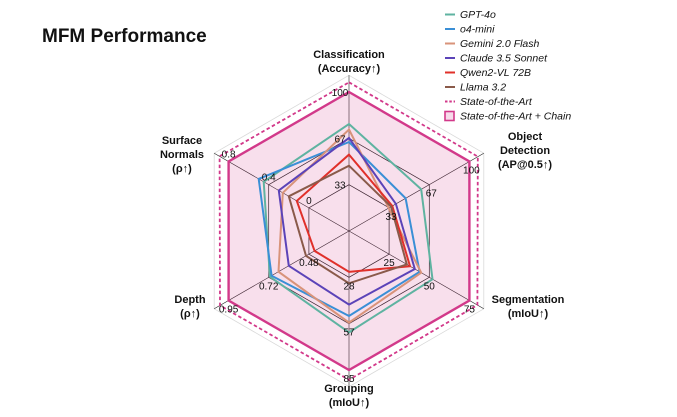  What do you see at coordinates (269, 286) in the screenshot?
I see `tick-label: 0.72` at bounding box center [269, 286].